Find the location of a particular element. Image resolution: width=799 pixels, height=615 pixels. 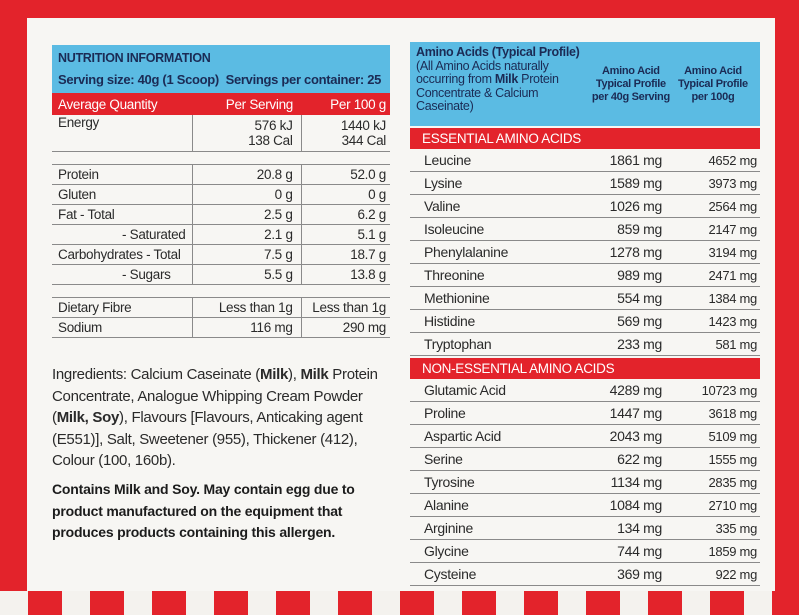

section-header: ESSENTIAL AMINO ACIDS is located at coordinates (585, 138).